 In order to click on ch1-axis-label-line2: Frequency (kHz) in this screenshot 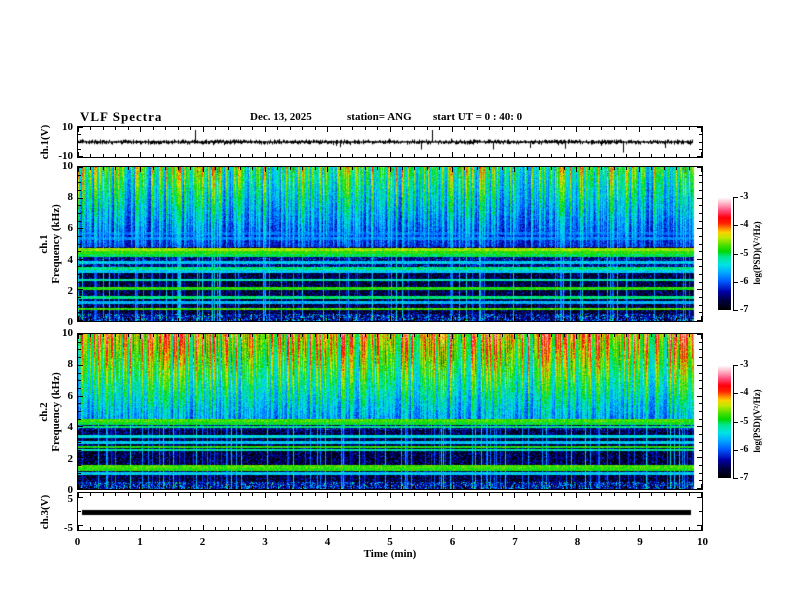, I will do `click(56, 244)`.